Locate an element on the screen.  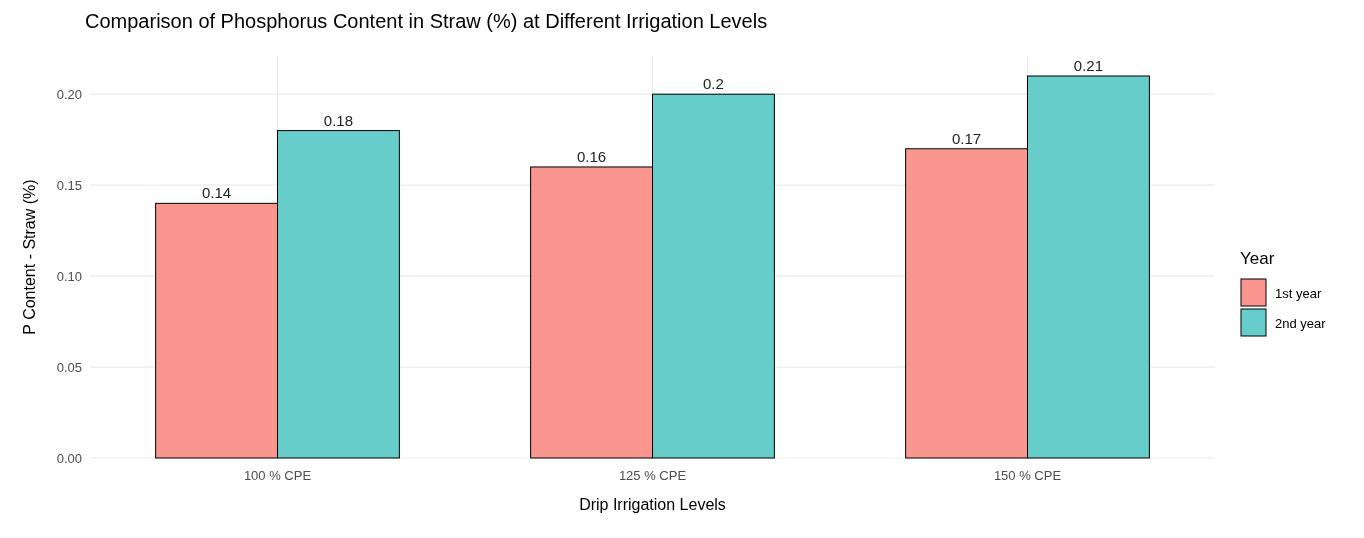
data-label: 0.17 is located at coordinates (966, 138).